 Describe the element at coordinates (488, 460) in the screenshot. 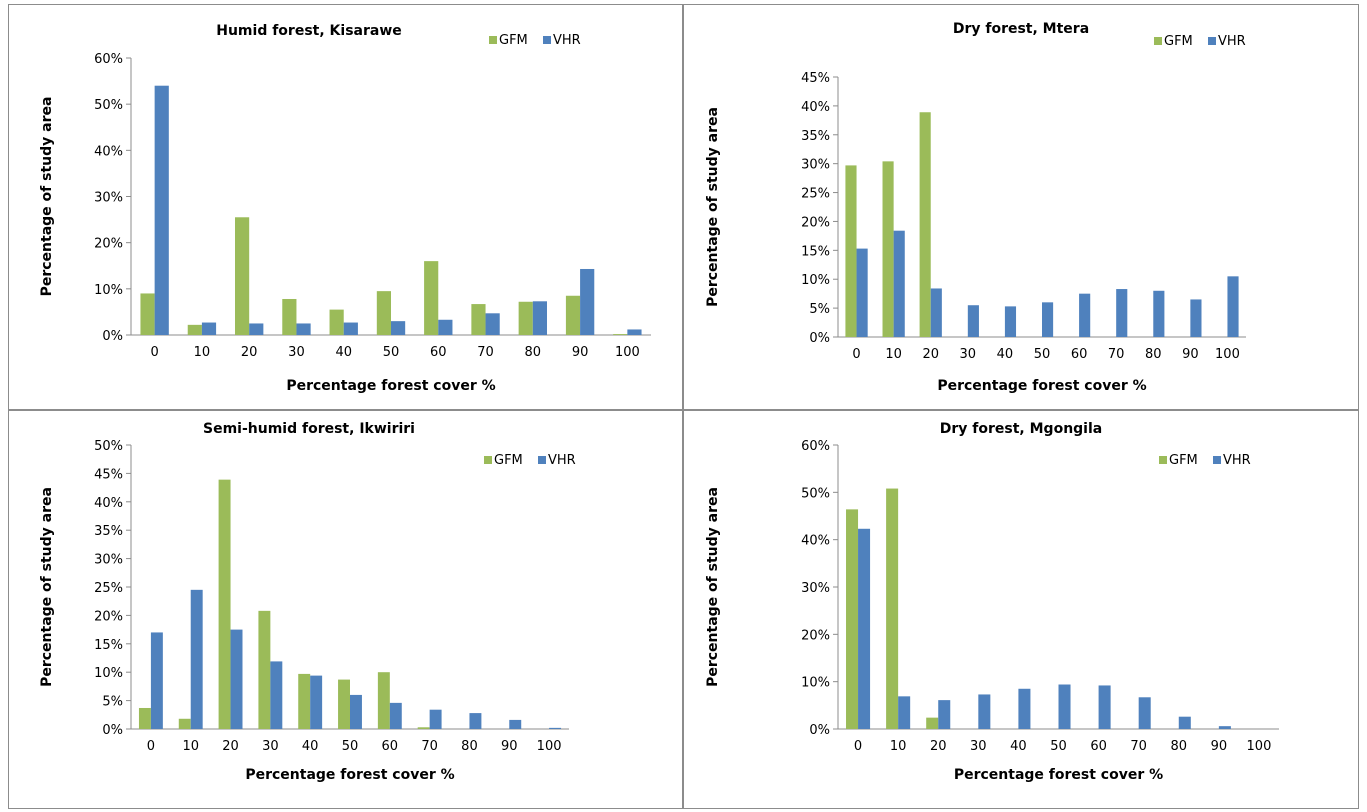

I see `legend-swatch-gfm` at that location.